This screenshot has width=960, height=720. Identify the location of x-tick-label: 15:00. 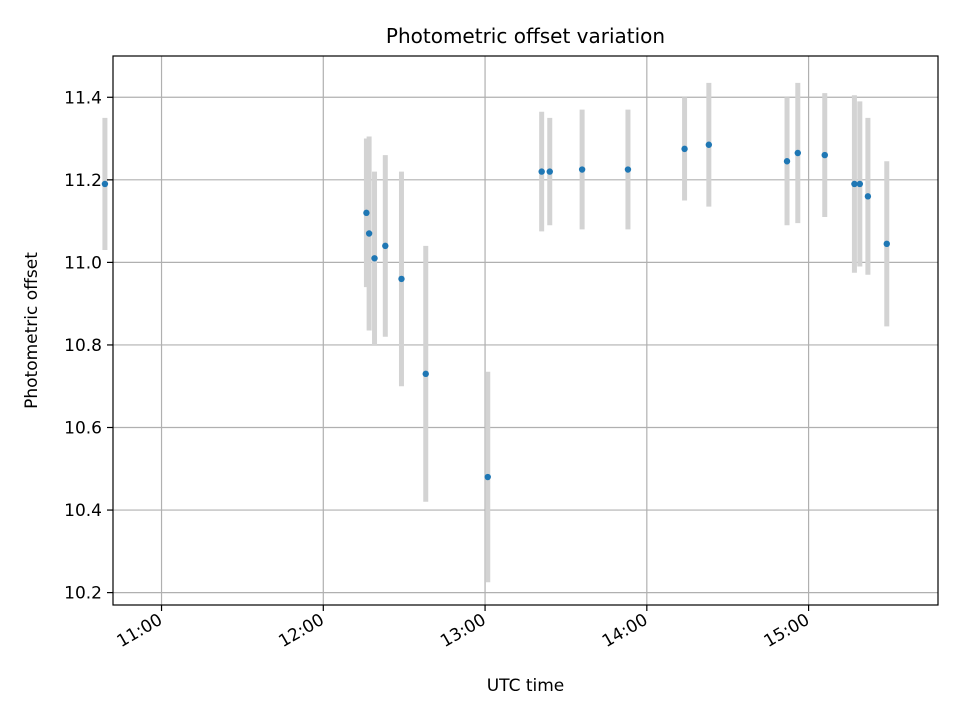
(787, 631).